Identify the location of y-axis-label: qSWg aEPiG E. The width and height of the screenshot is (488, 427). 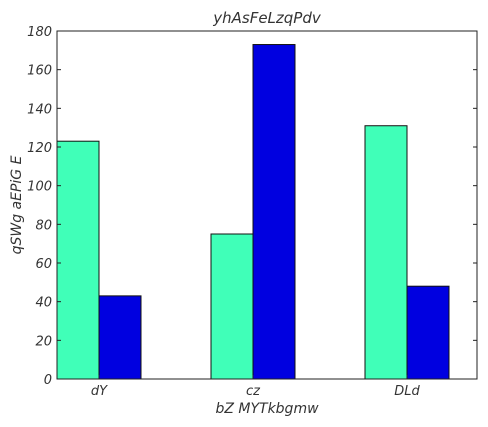
(17, 204).